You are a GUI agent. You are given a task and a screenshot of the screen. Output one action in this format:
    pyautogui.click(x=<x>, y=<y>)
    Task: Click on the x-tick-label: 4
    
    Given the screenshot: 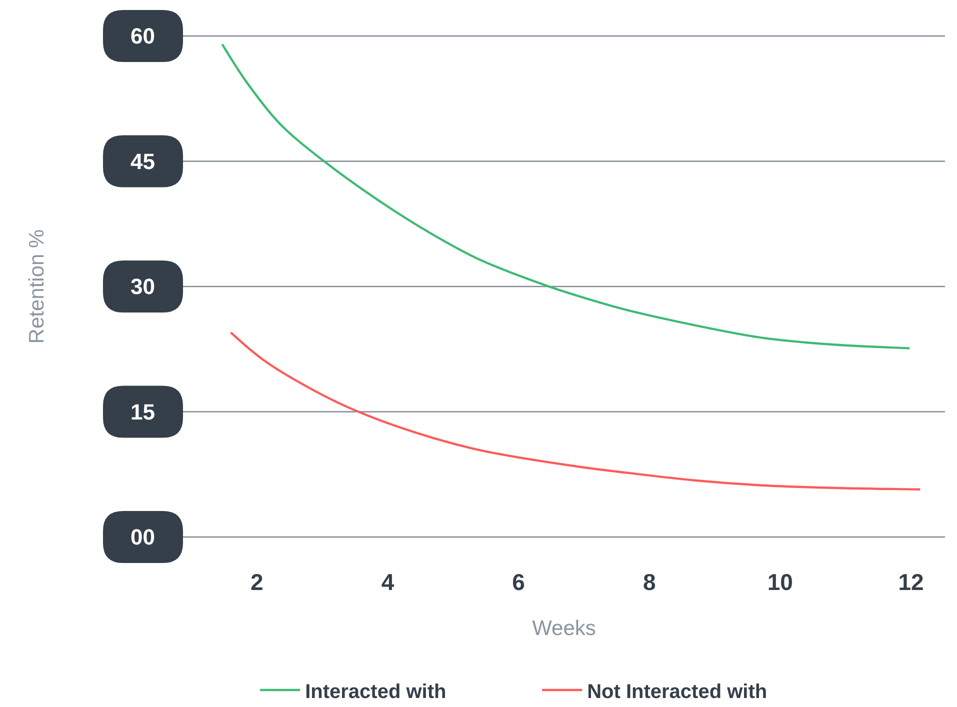 What is the action you would take?
    pyautogui.click(x=387, y=582)
    